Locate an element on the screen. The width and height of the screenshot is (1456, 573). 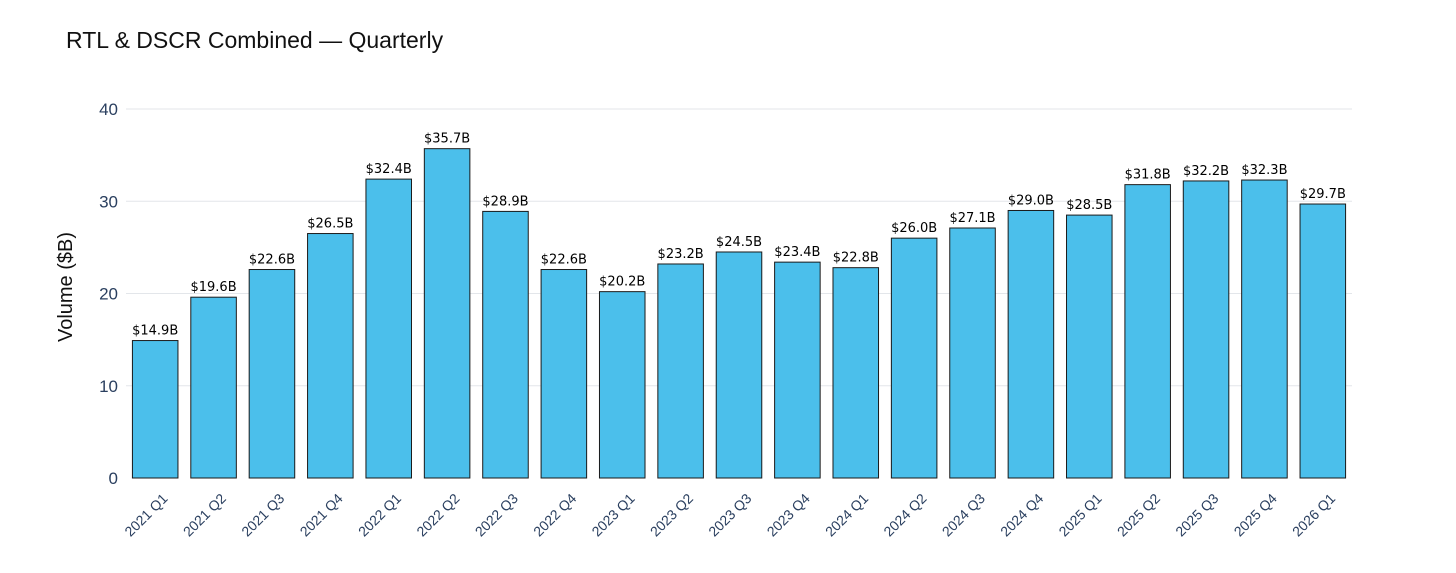
bar-value-label: $29.7B is located at coordinates (1323, 194).